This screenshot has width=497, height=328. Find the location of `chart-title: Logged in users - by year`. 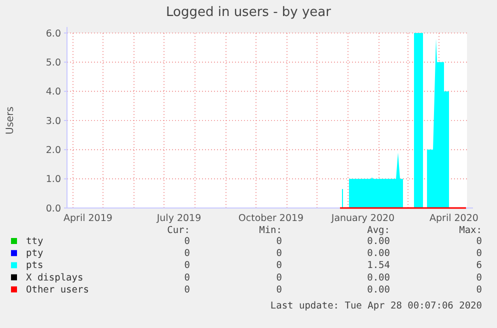

chart-title: Logged in users - by year is located at coordinates (249, 12).